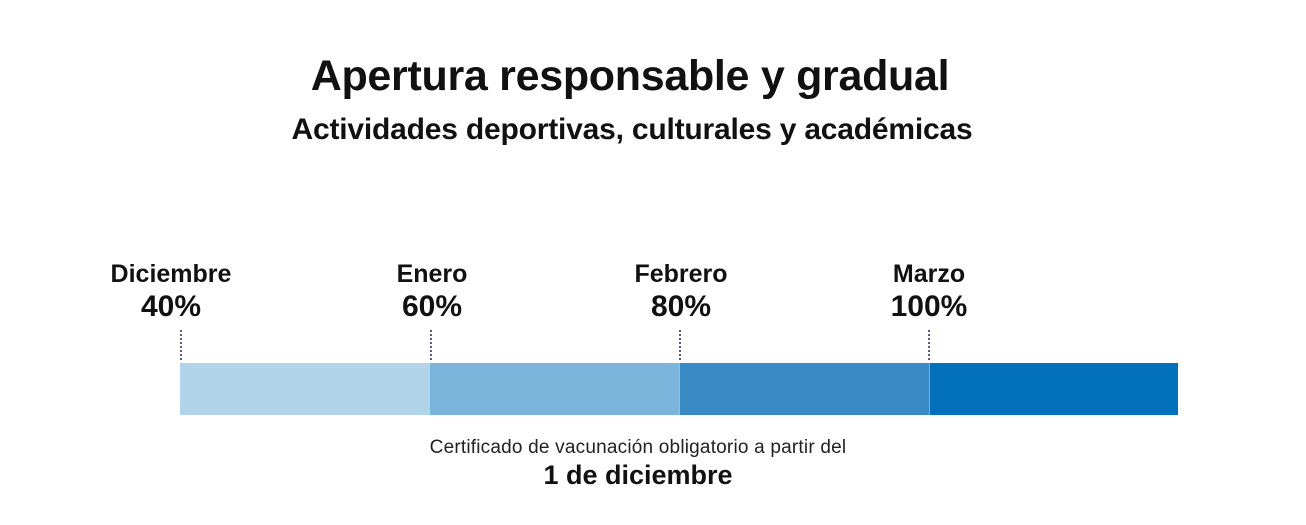 Image resolution: width=1306 pixels, height=525 pixels. I want to click on milestone-percent: 40%, so click(171, 306).